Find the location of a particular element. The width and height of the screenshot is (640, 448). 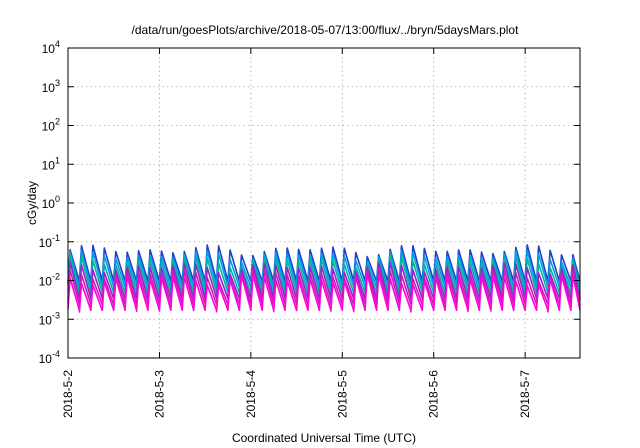

y-tick-label: 10⁰ is located at coordinates (51, 202).